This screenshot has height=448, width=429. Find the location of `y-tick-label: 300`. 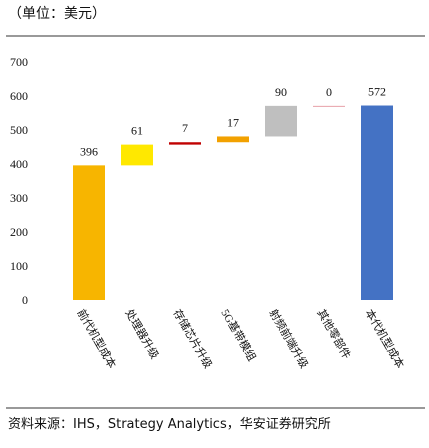

y-tick-label: 300 is located at coordinates (19, 198).